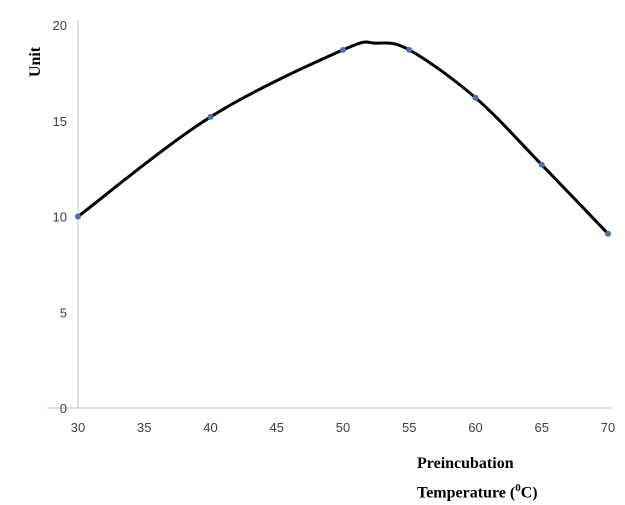 This screenshot has width=625, height=505. What do you see at coordinates (475, 427) in the screenshot?
I see `x-tick-label: 60` at bounding box center [475, 427].